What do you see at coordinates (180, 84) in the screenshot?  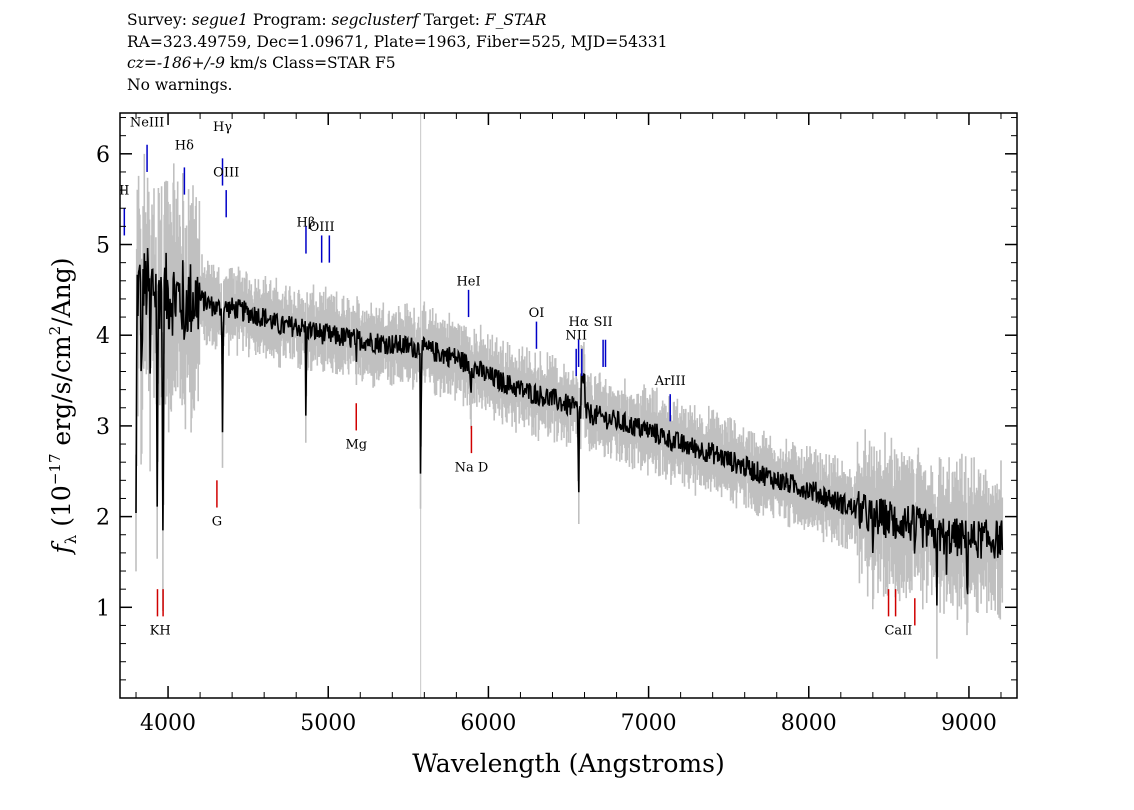 I see `header-line-warnings: No warnings.` at bounding box center [180, 84].